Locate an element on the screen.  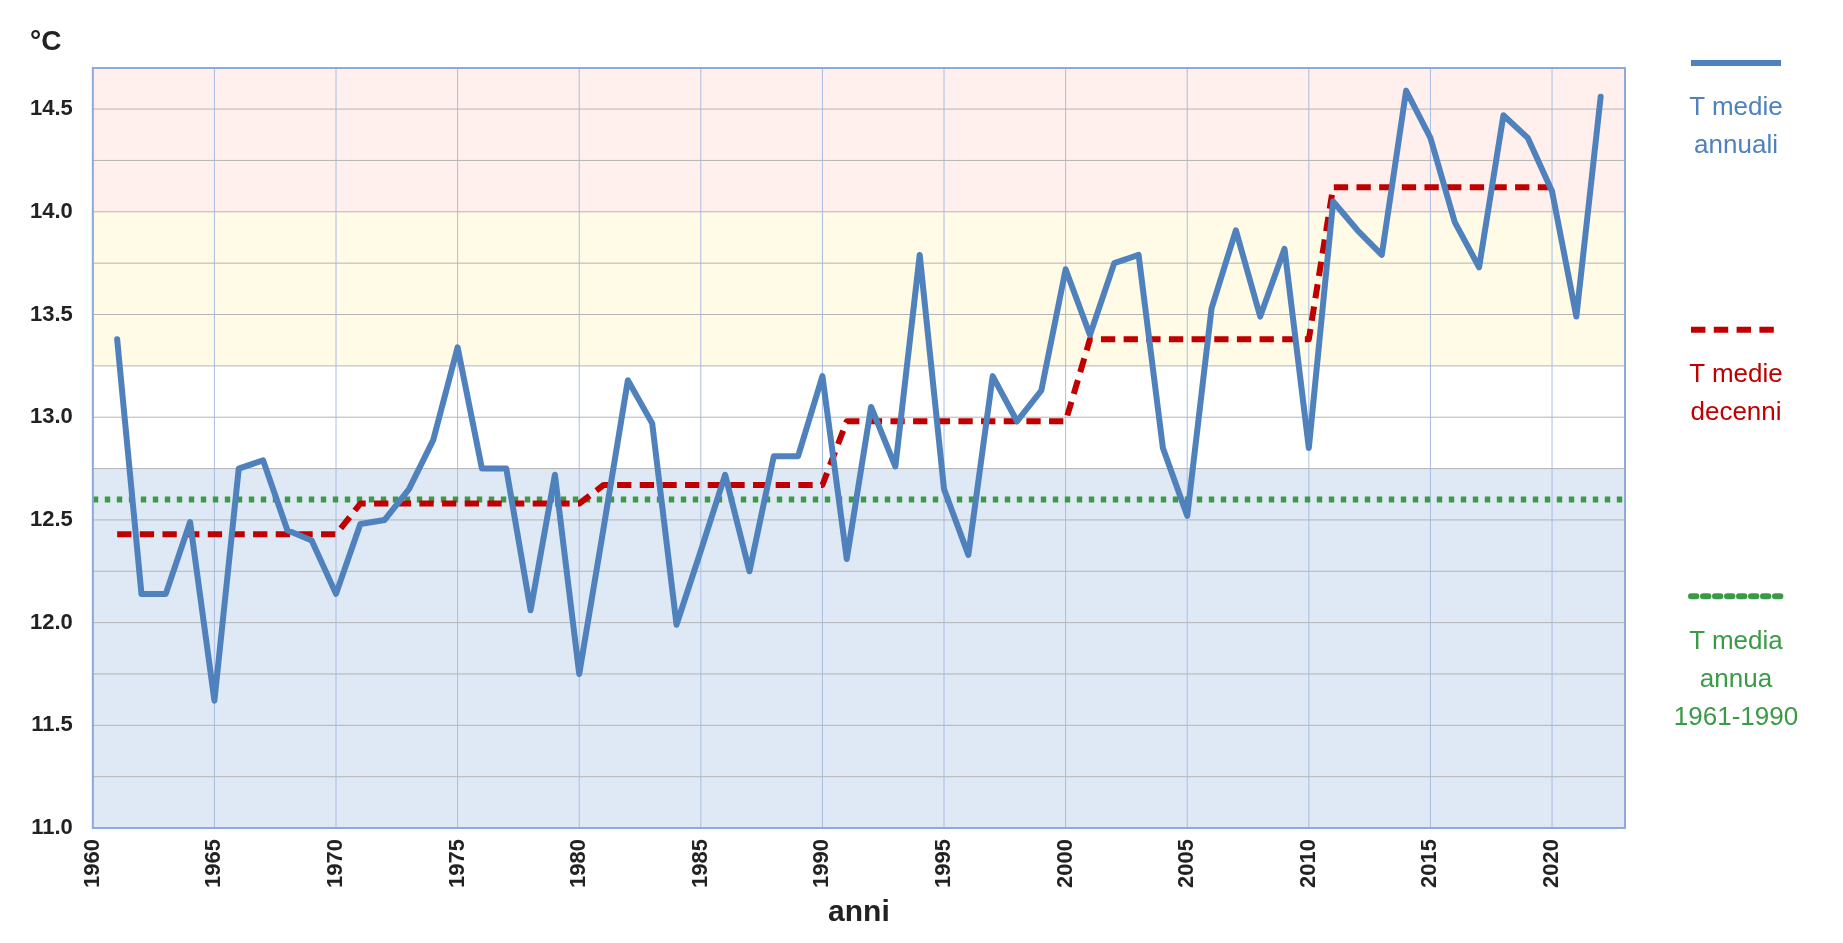
y-tick-label: 14.5 is located at coordinates (51, 108).